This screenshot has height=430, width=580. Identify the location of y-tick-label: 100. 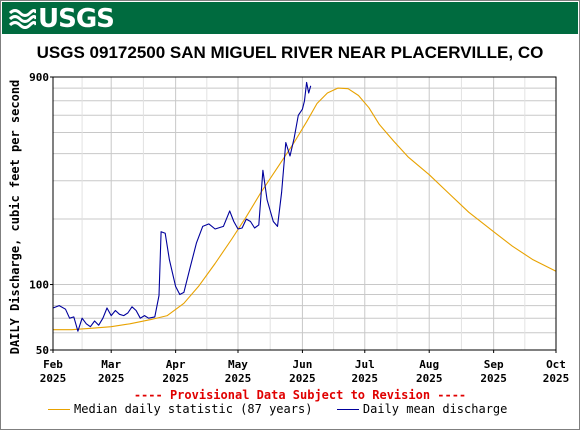
(39, 285).